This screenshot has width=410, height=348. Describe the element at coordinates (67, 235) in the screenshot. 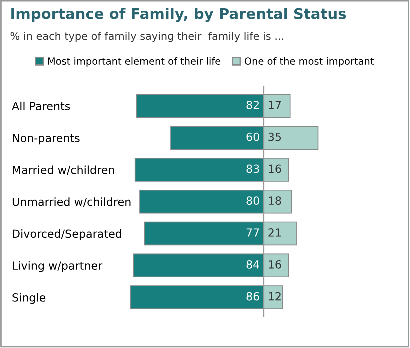

I see `y-tick-label: Divorced/Separated` at that location.